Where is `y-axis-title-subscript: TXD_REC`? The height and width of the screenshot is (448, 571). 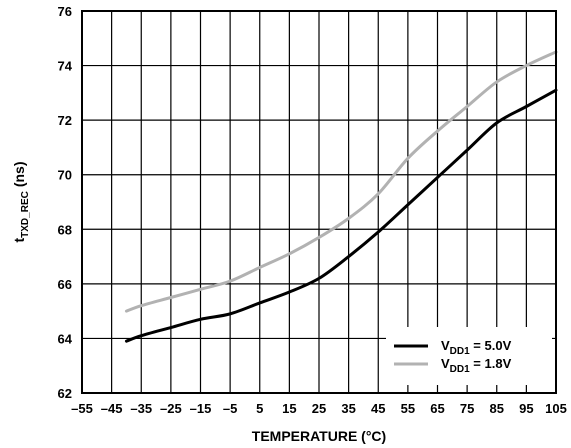 y-axis-title-subscript: TXD_REC is located at coordinates (25, 214).